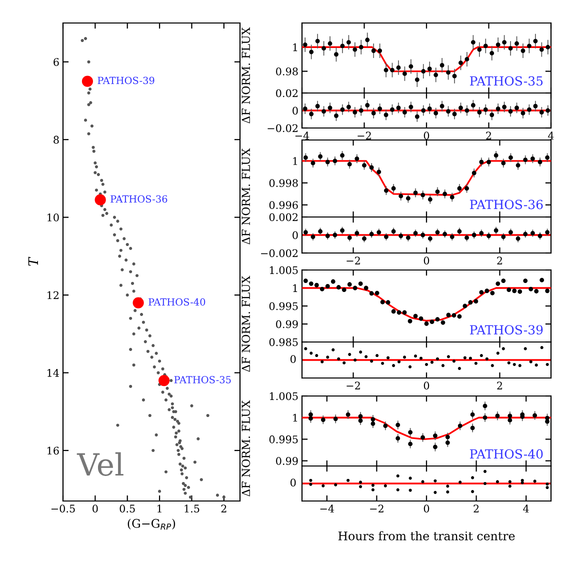 The width and height of the screenshot is (581, 581). I want to click on y-tick-label: 0.998, so click(283, 183).